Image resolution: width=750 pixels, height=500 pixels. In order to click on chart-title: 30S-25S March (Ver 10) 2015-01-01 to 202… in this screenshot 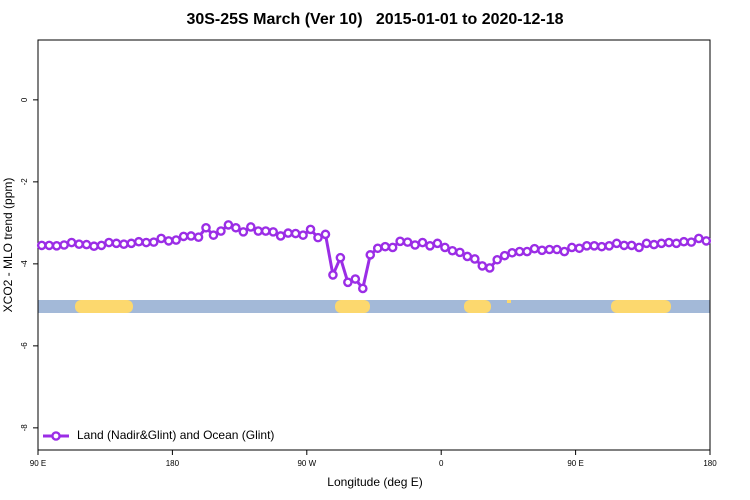, I will do `click(374, 19)`.